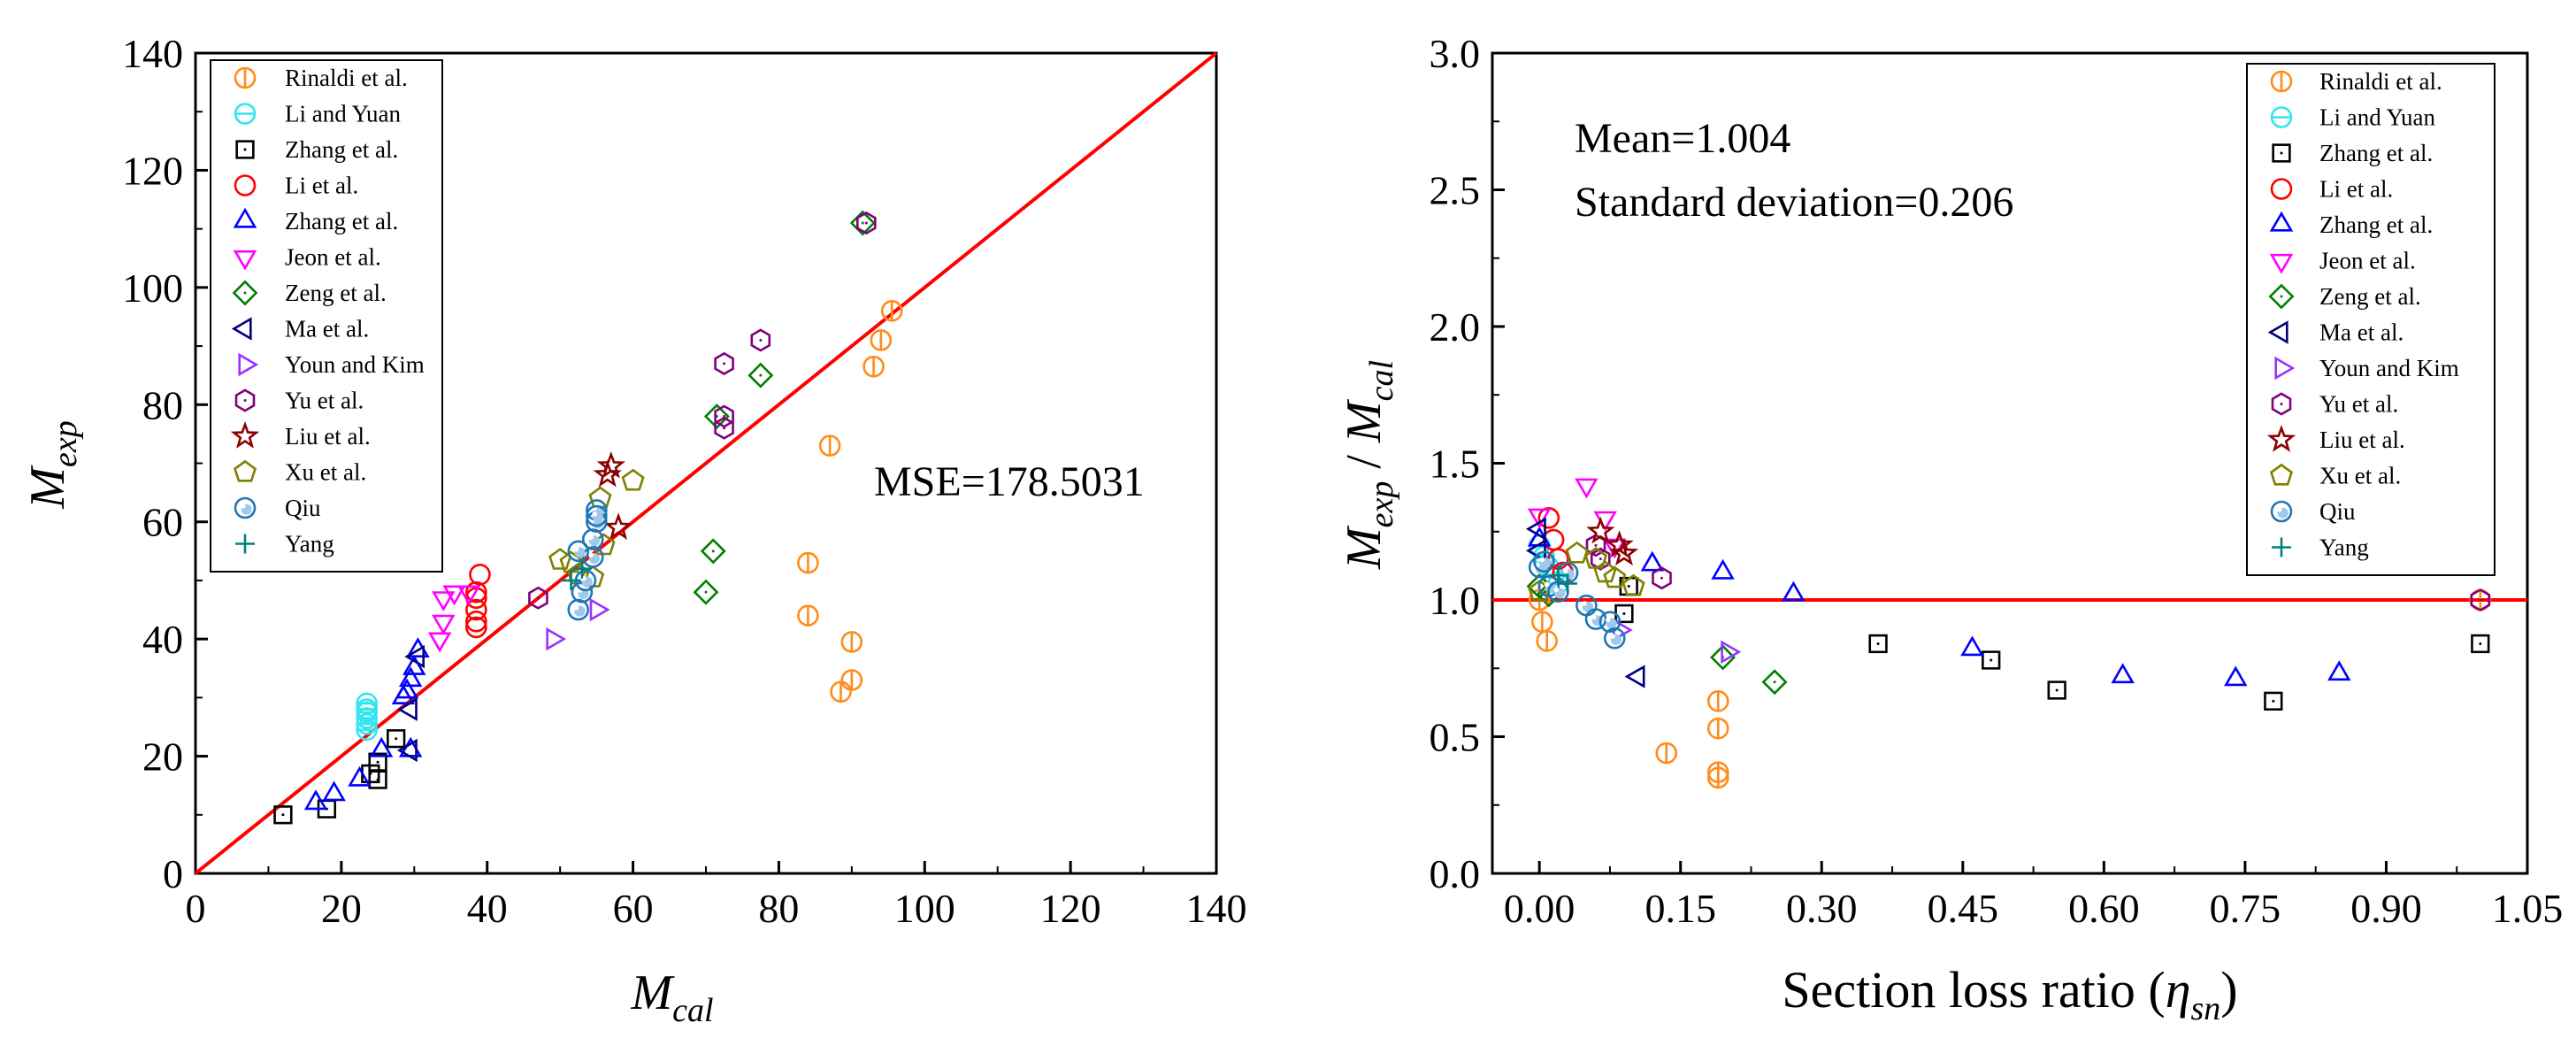 The height and width of the screenshot is (1038, 2576). I want to click on left-legend-item: Yang, so click(284, 544).